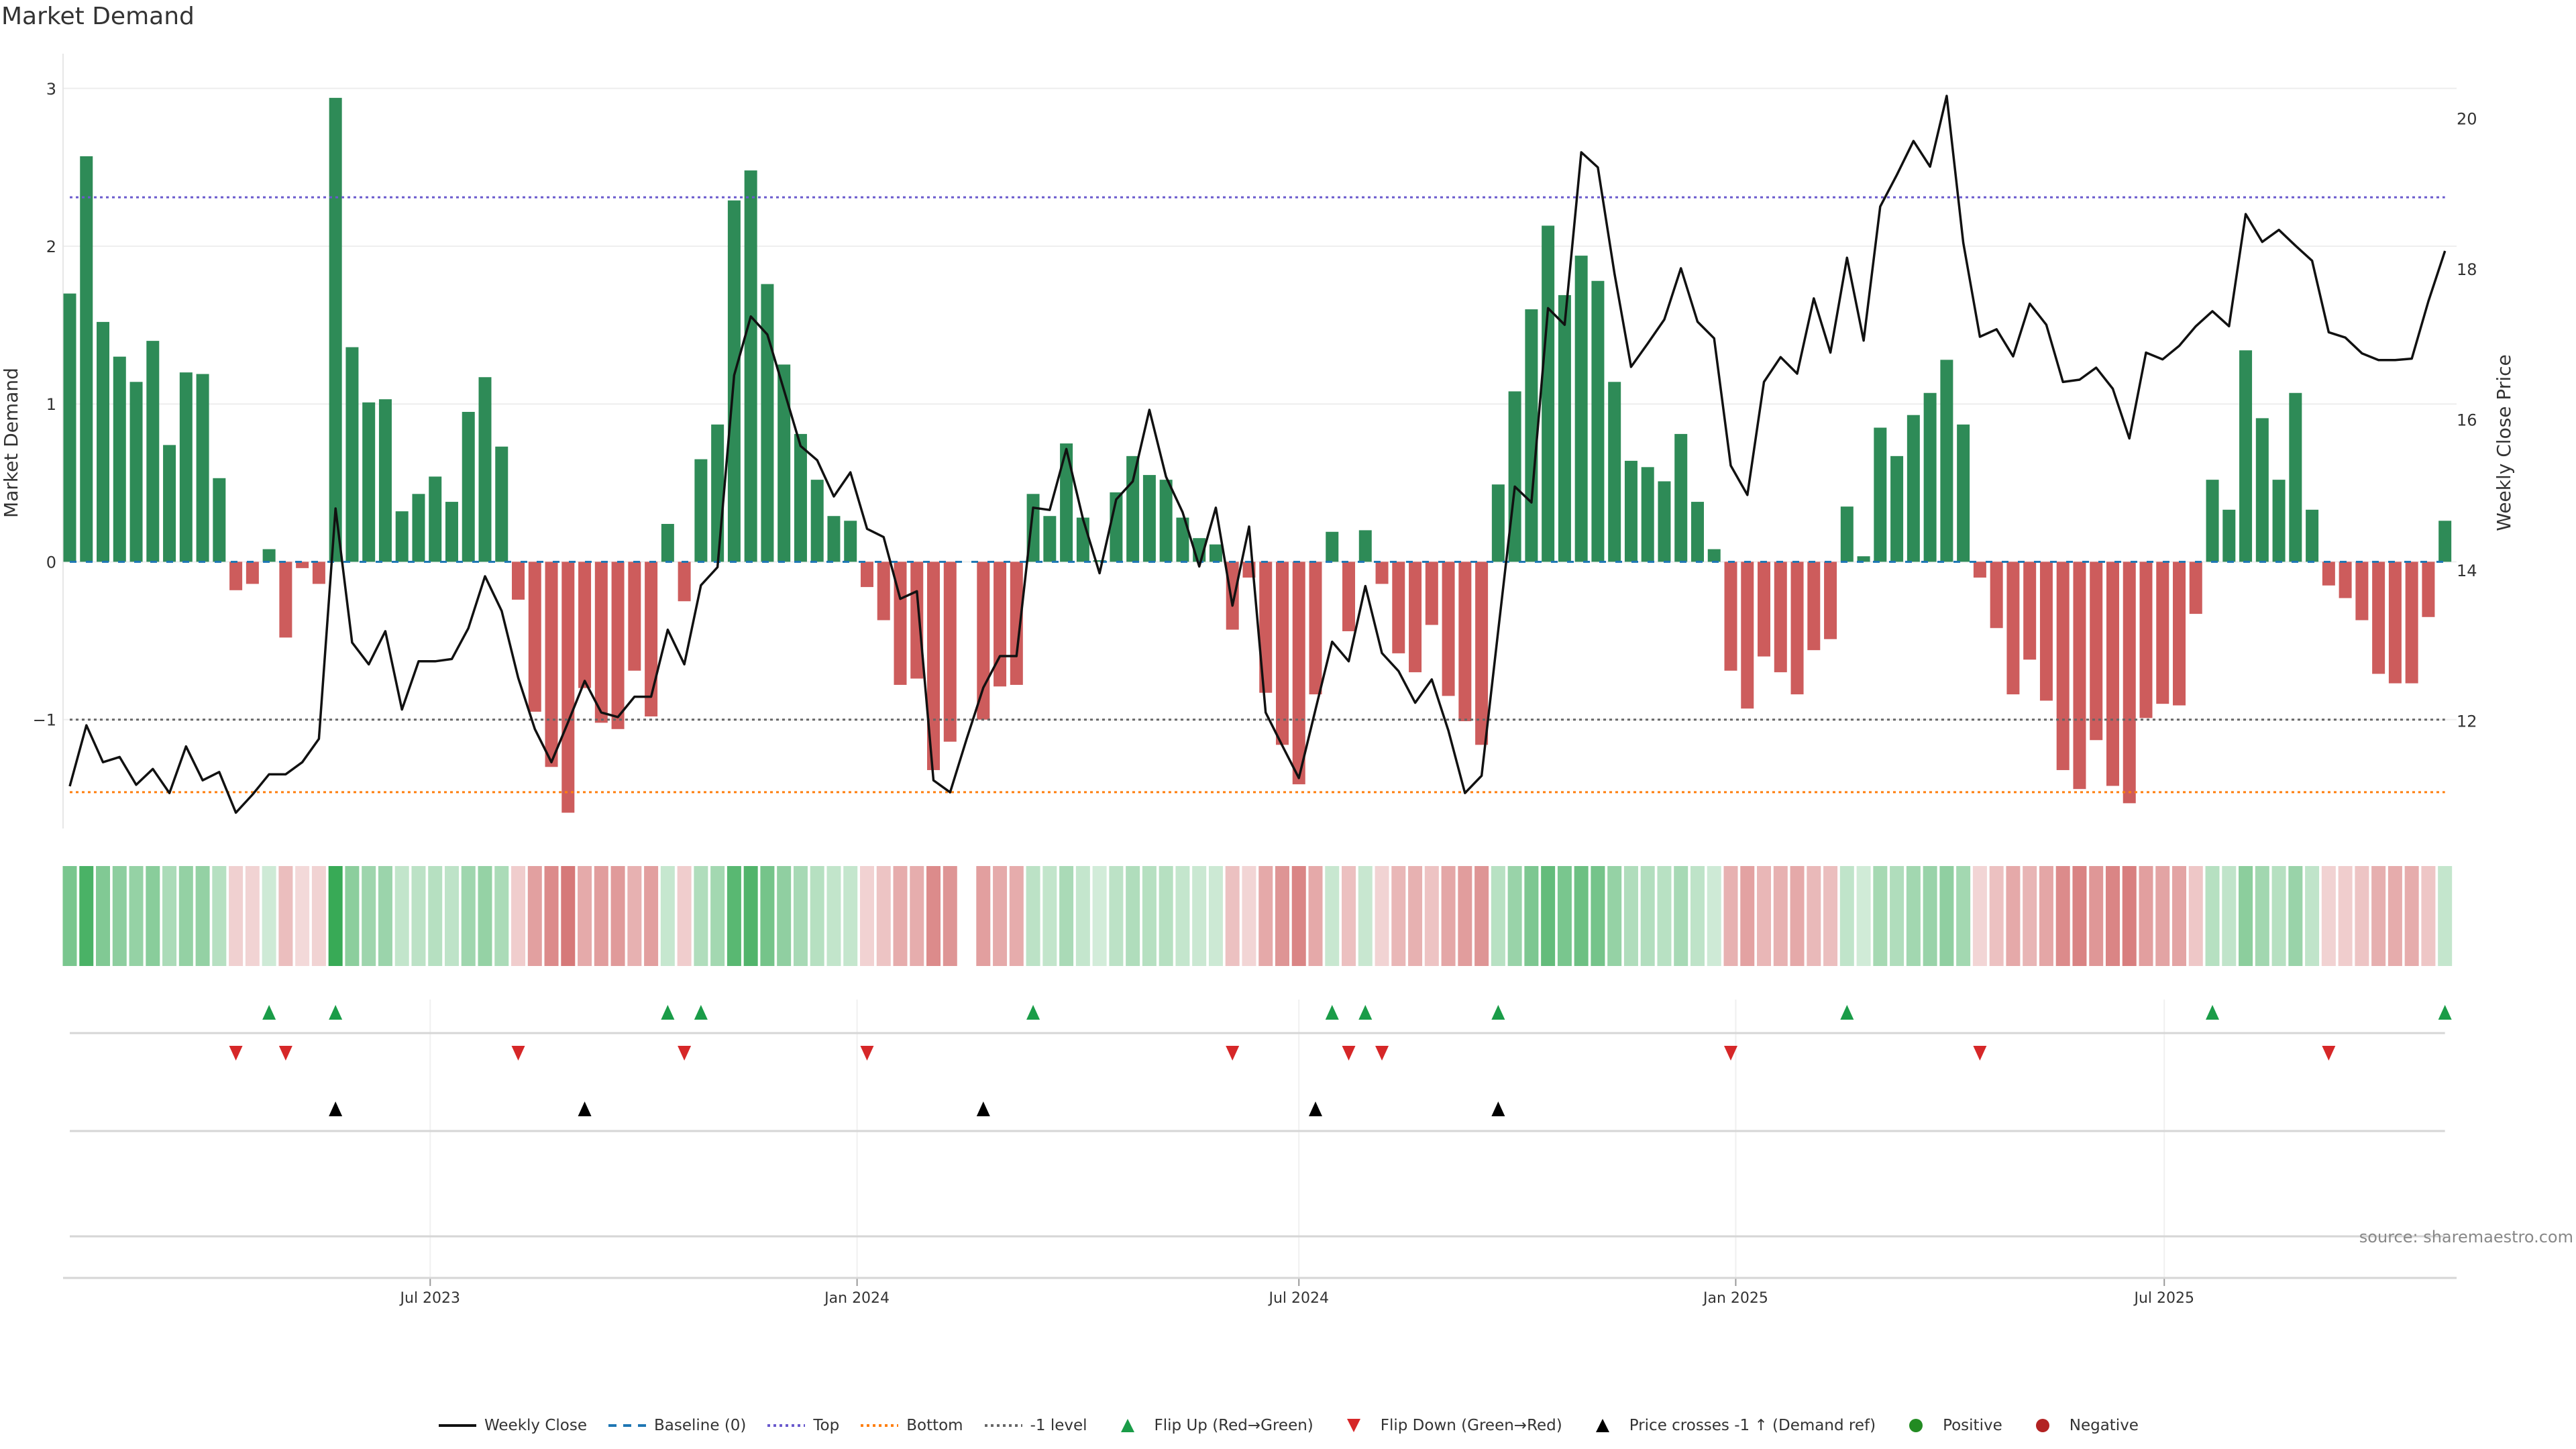 This screenshot has width=2576, height=1449. I want to click on y-tick-label: 2, so click(51, 246).